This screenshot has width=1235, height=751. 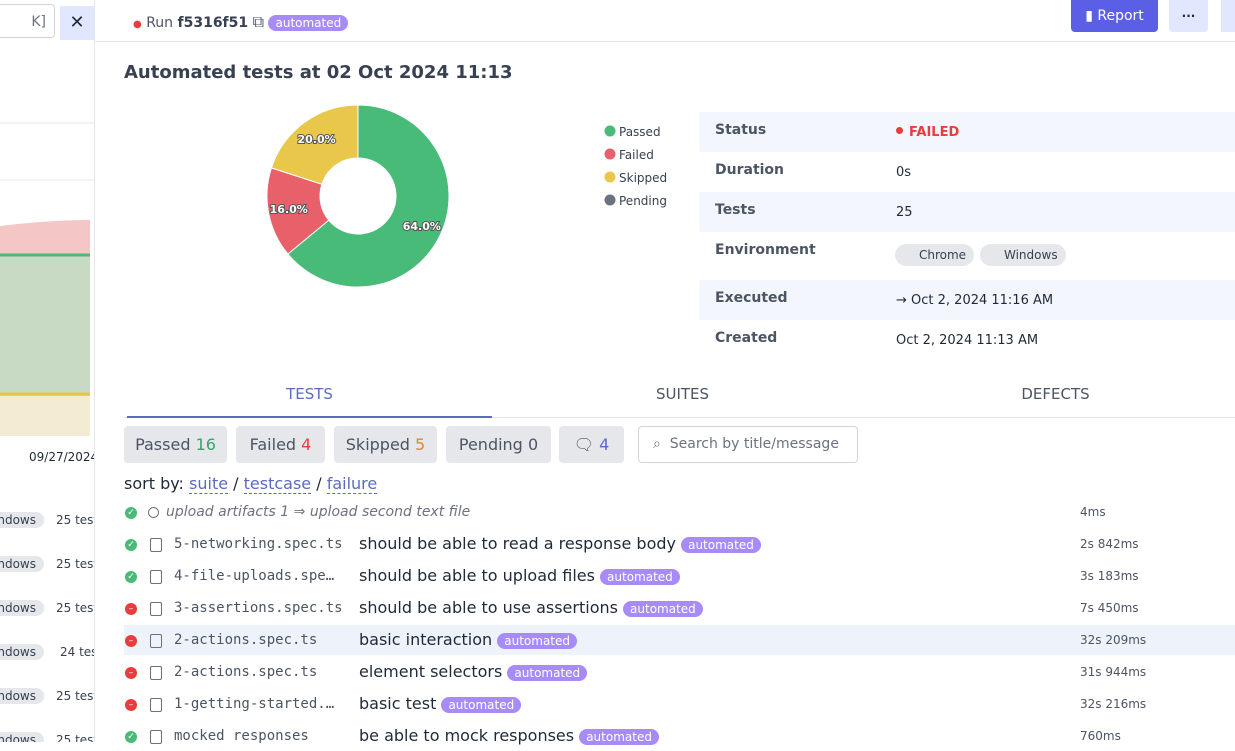 What do you see at coordinates (682, 394) in the screenshot?
I see `tab: SUITES` at bounding box center [682, 394].